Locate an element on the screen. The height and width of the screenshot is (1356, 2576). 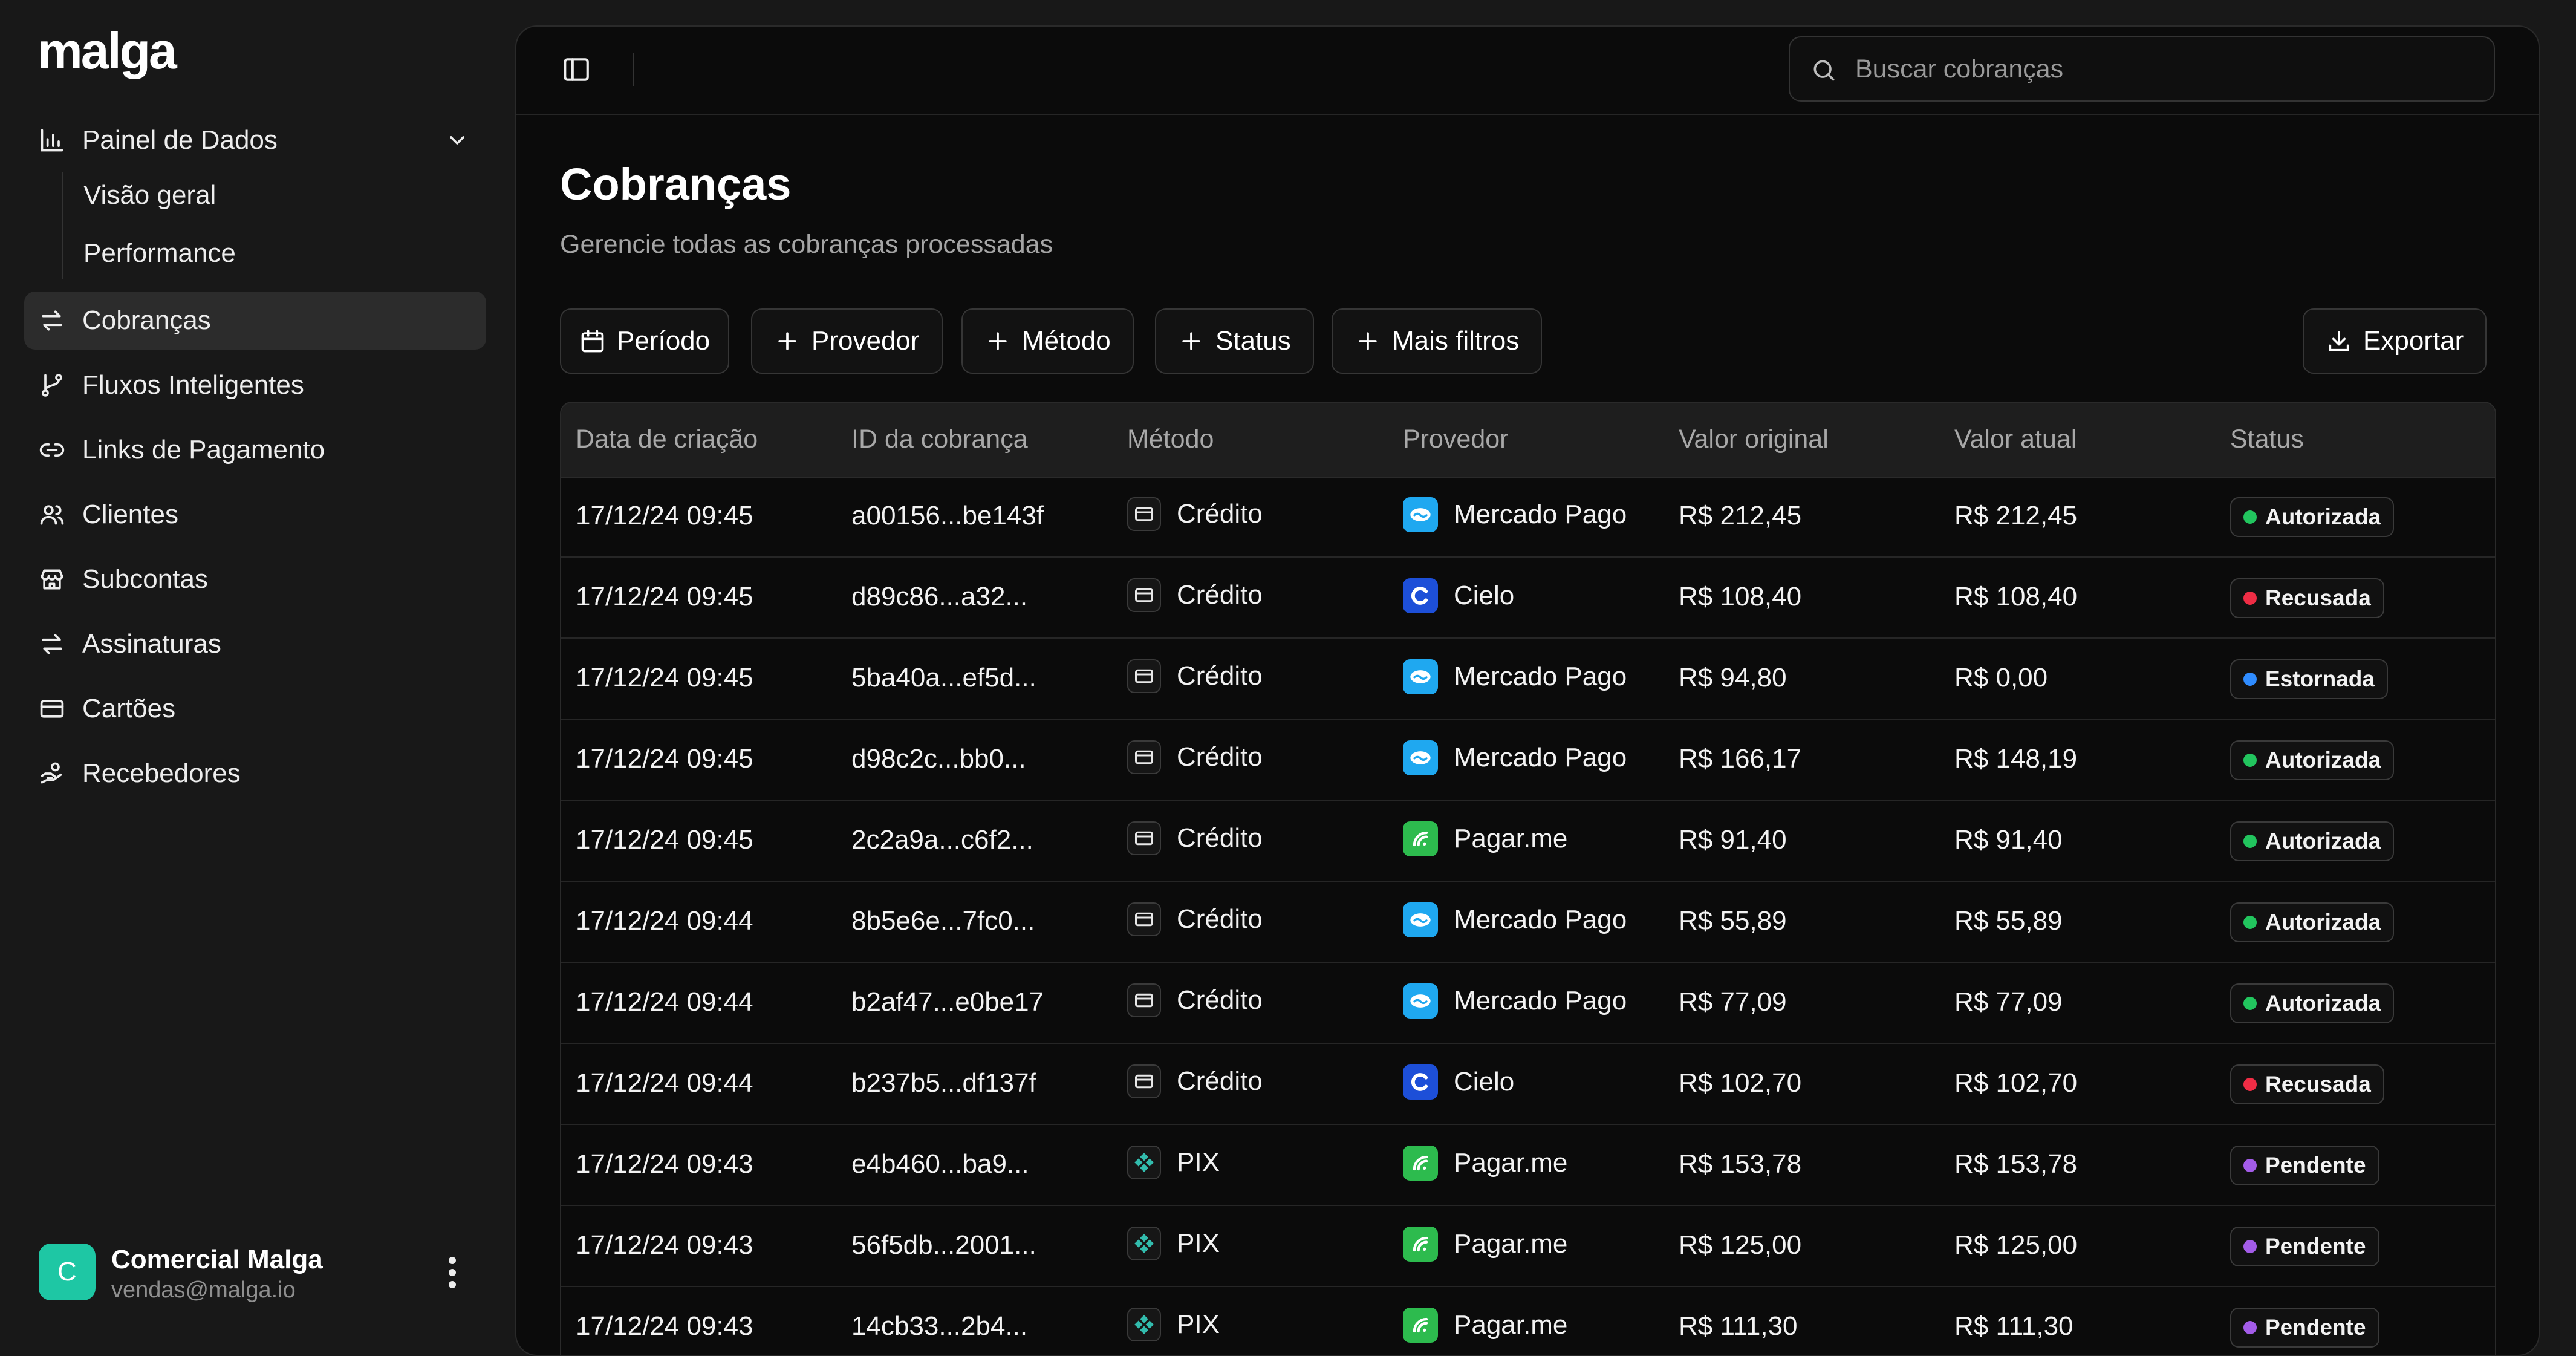
sidebar-subitem-performance: Performance is located at coordinates (160, 253).